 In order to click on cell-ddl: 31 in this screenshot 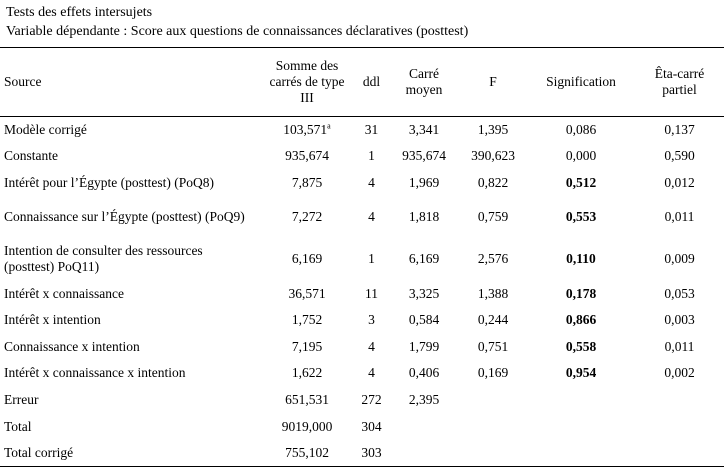, I will do `click(371, 130)`.